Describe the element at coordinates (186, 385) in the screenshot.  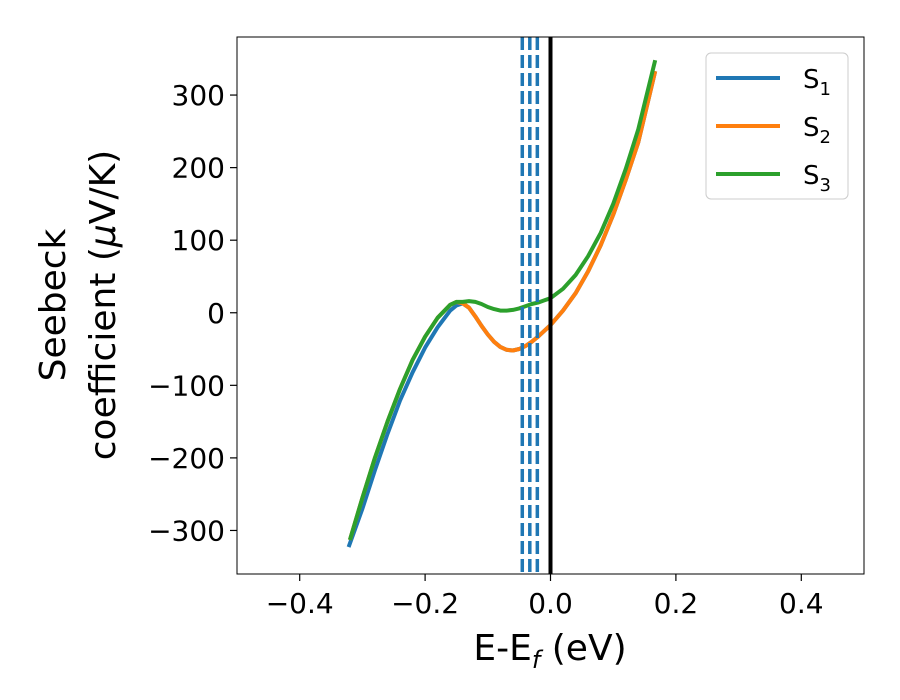
I see `y-tick-label: −100` at that location.